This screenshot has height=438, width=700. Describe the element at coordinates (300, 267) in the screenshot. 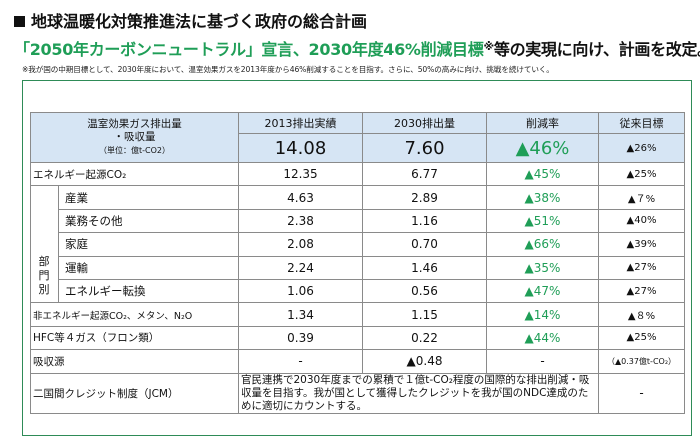

I see `sector-2013: 2.24` at that location.